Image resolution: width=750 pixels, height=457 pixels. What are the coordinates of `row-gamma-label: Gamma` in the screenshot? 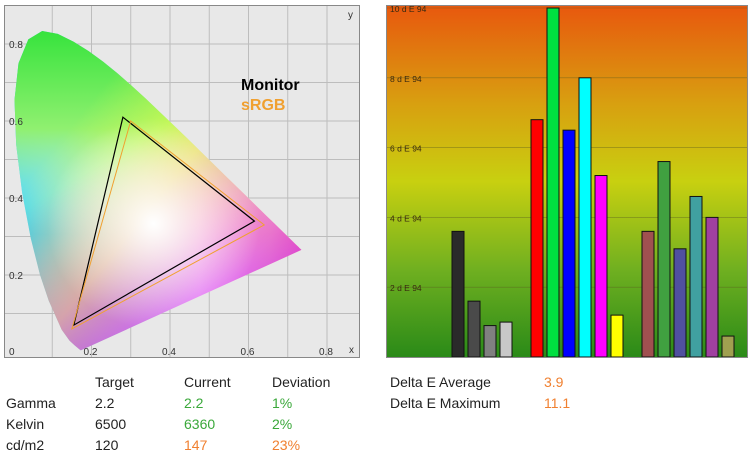 It's located at (31, 403).